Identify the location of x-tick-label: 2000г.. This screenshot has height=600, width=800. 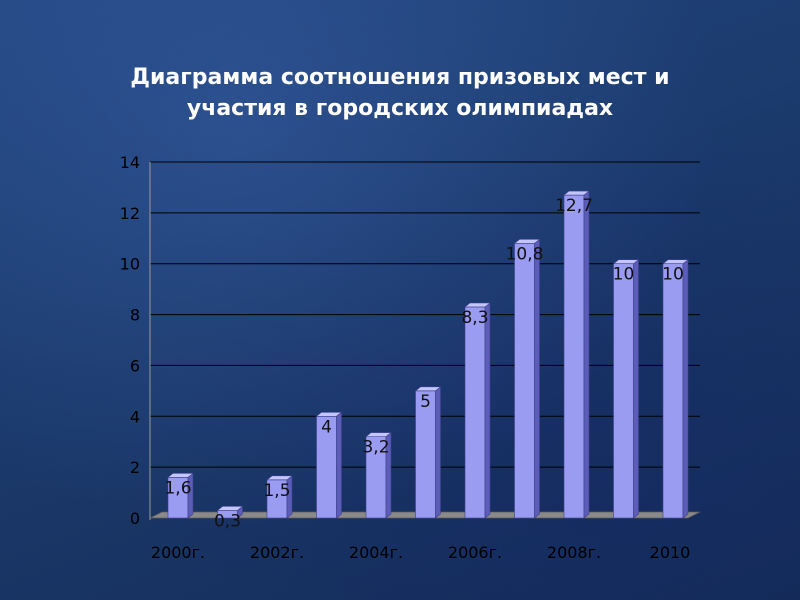
(178, 552).